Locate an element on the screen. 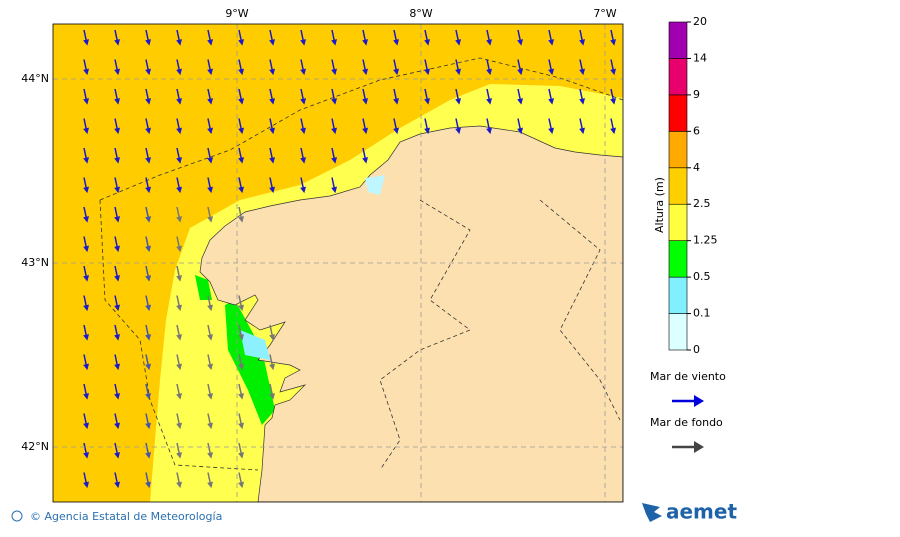 The height and width of the screenshot is (537, 900). ria is located at coordinates (255, 345).